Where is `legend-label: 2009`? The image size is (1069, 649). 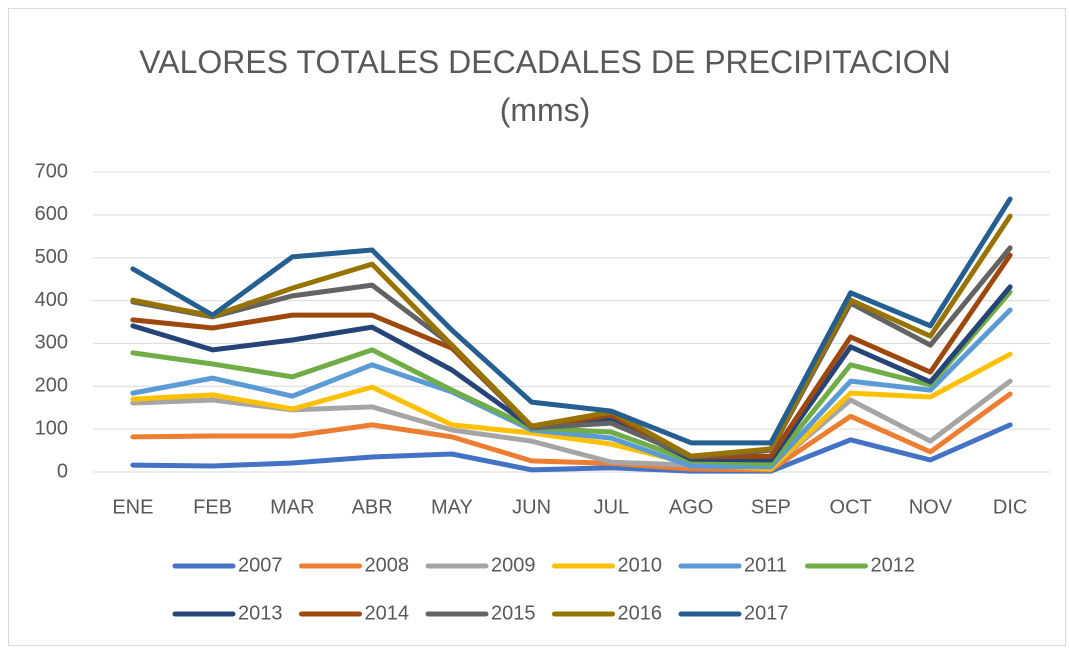
legend-label: 2009 is located at coordinates (513, 565).